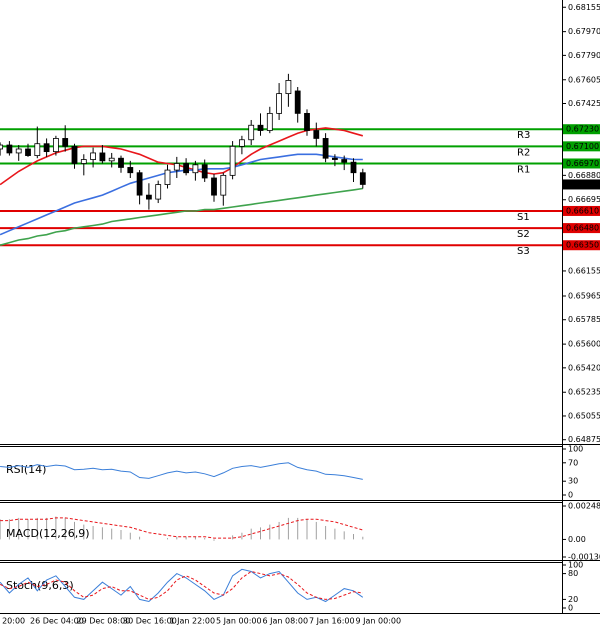 The width and height of the screenshot is (600, 630). Describe the element at coordinates (573, 599) in the screenshot. I see `y-tick-label: 20` at that location.